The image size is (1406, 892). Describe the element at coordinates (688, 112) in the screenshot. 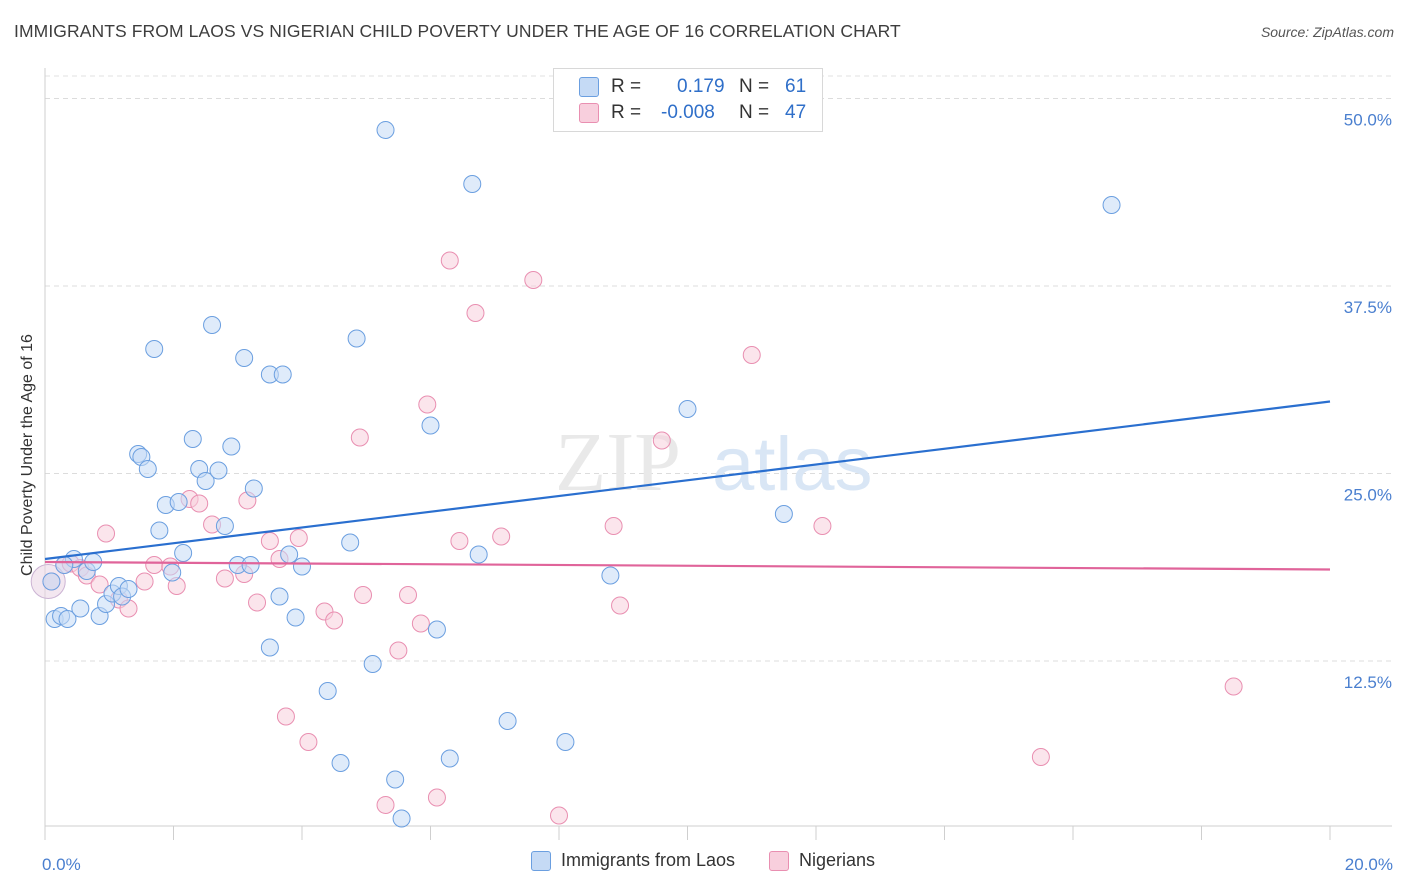

I see `nigerians-r-value: -0.008` at that location.